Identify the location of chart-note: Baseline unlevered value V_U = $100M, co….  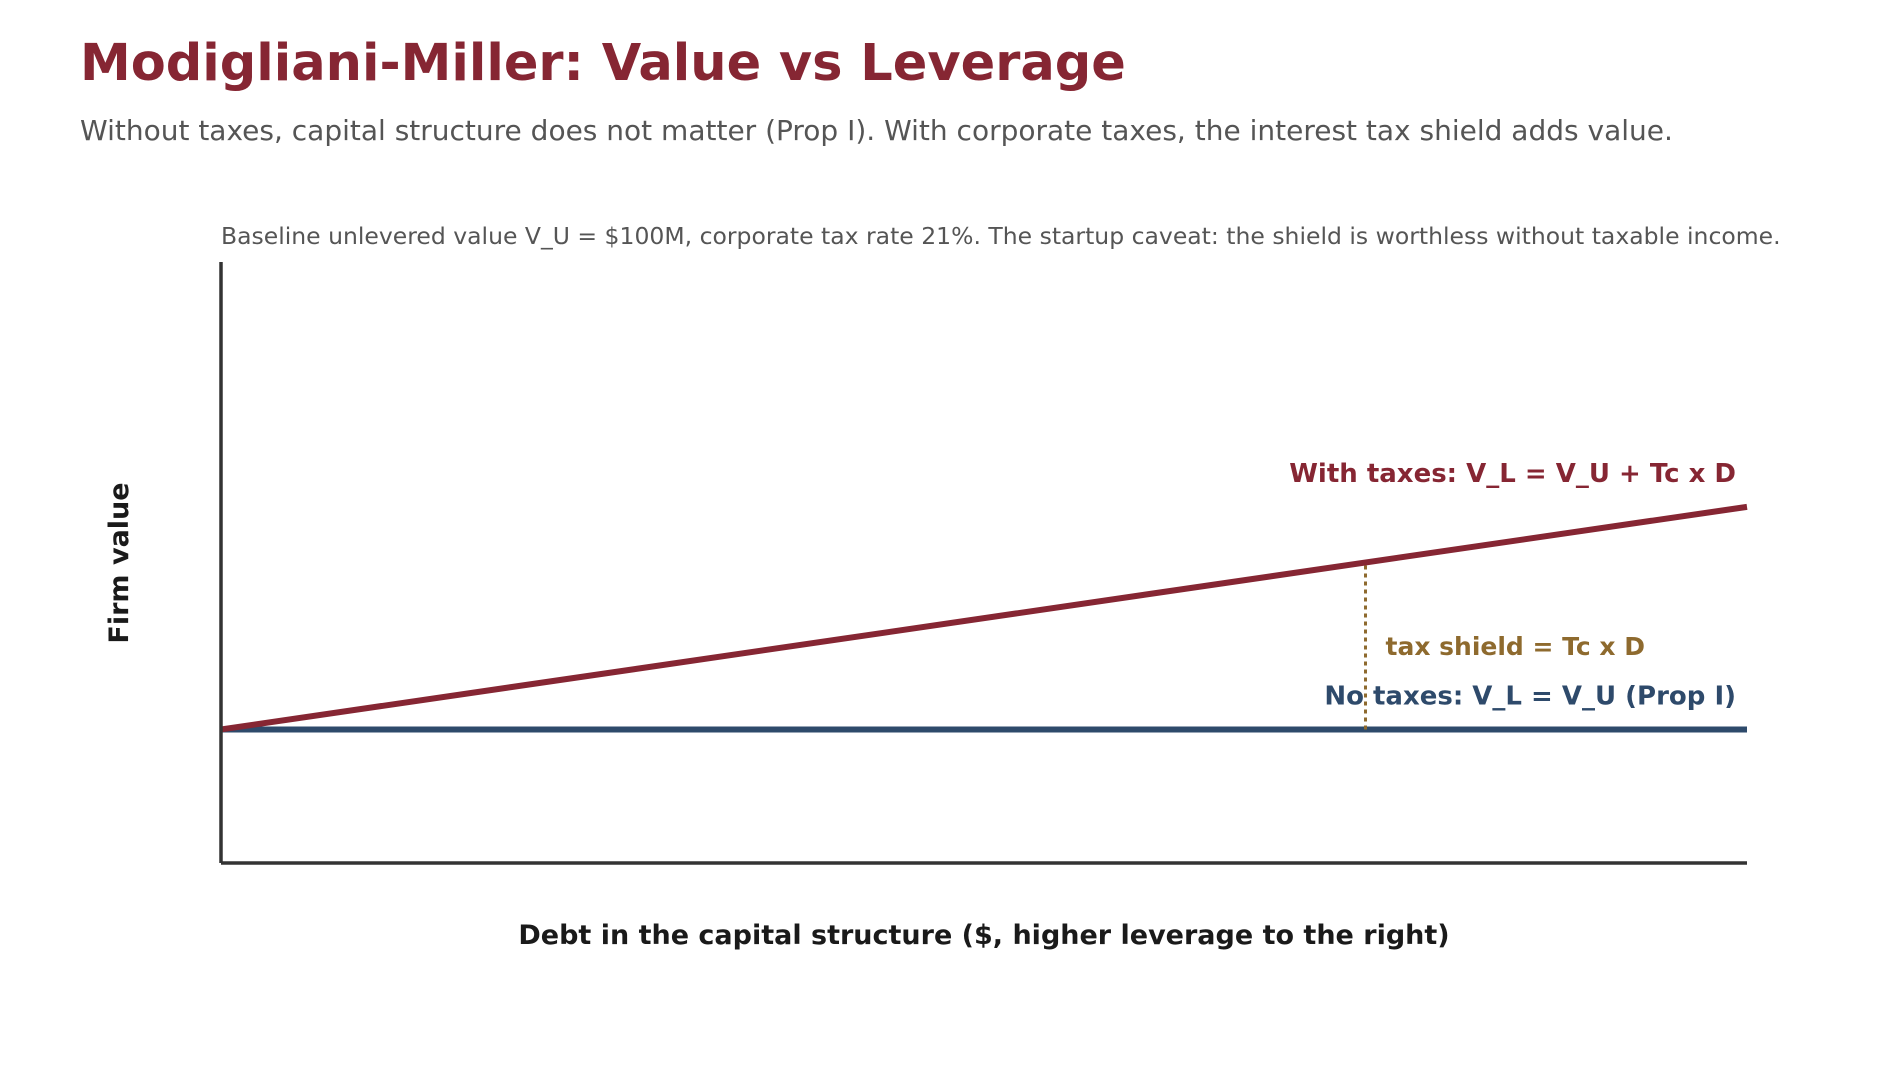
(1001, 236).